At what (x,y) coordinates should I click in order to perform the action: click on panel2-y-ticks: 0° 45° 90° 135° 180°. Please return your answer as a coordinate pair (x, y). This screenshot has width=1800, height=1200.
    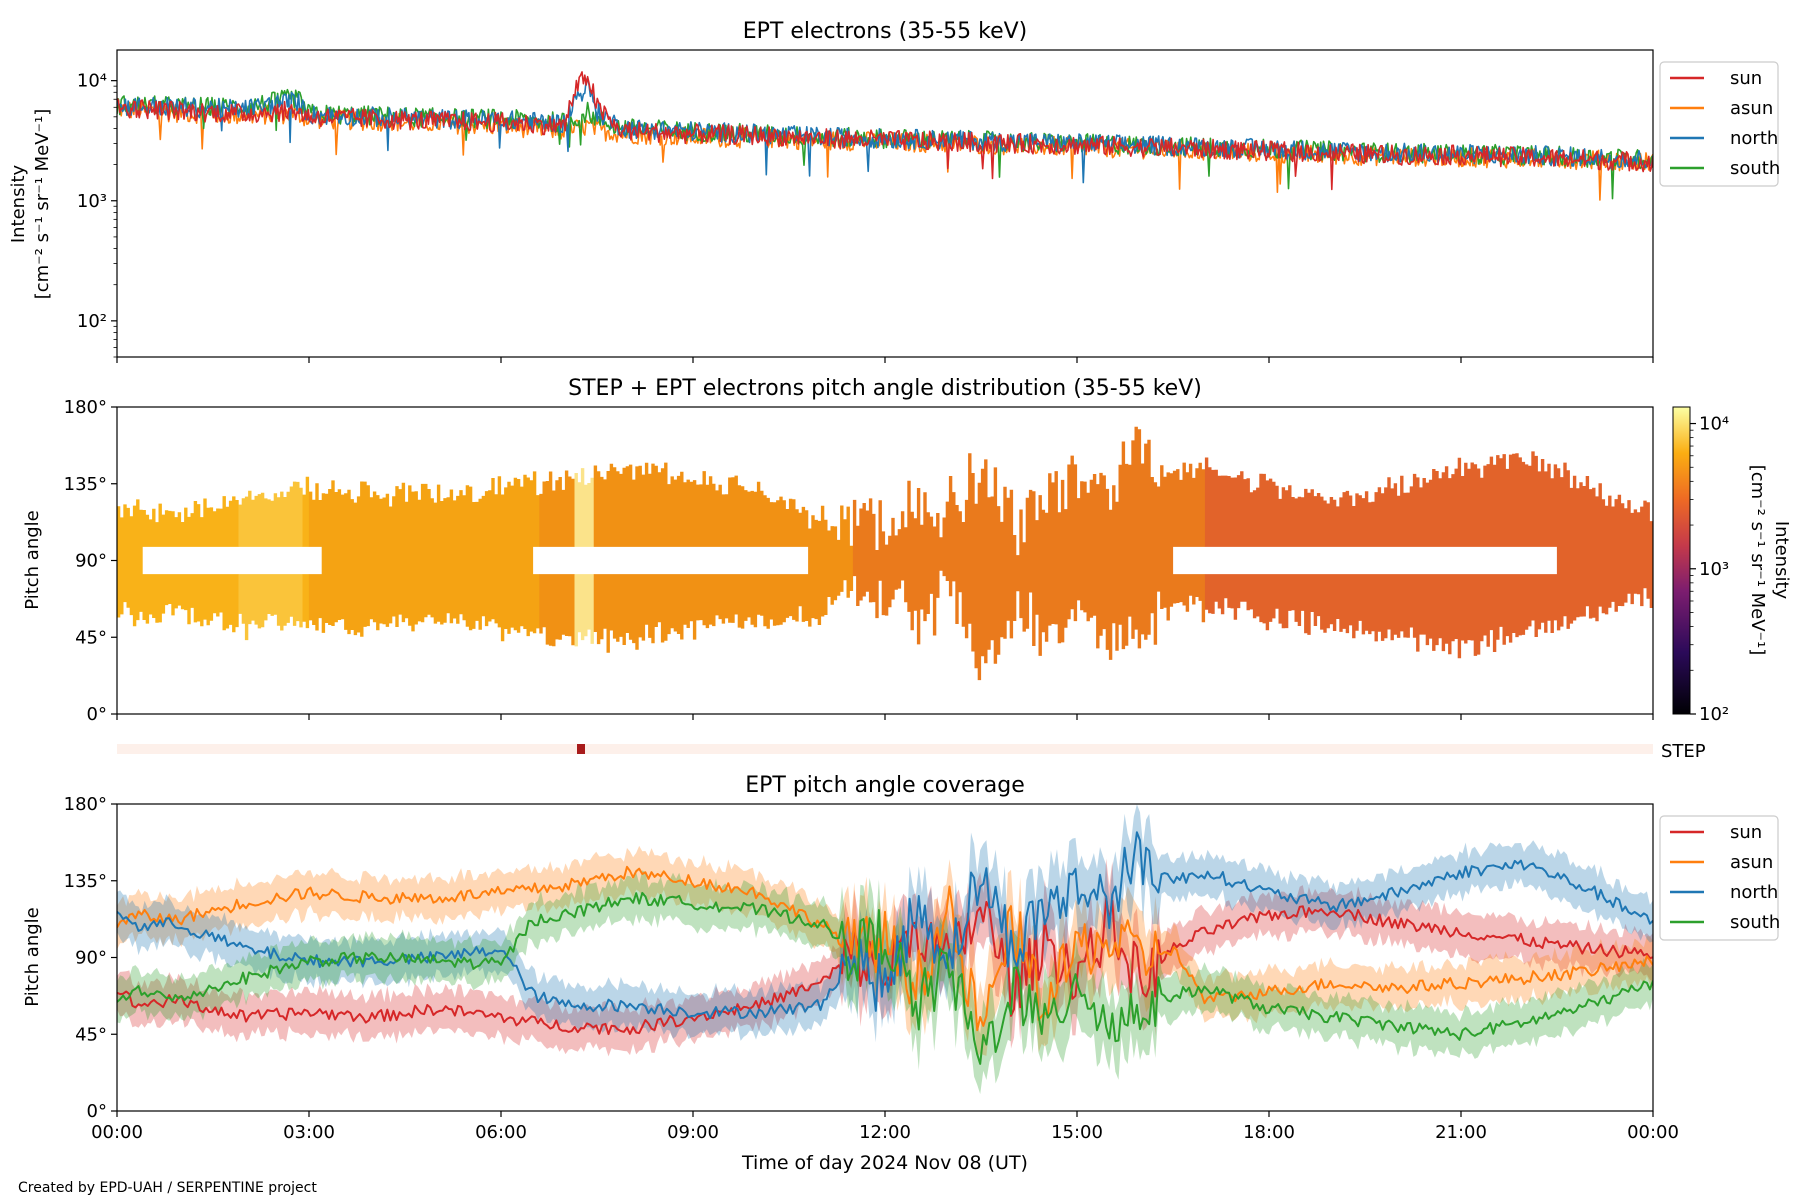
    Looking at the image, I should click on (90, 561).